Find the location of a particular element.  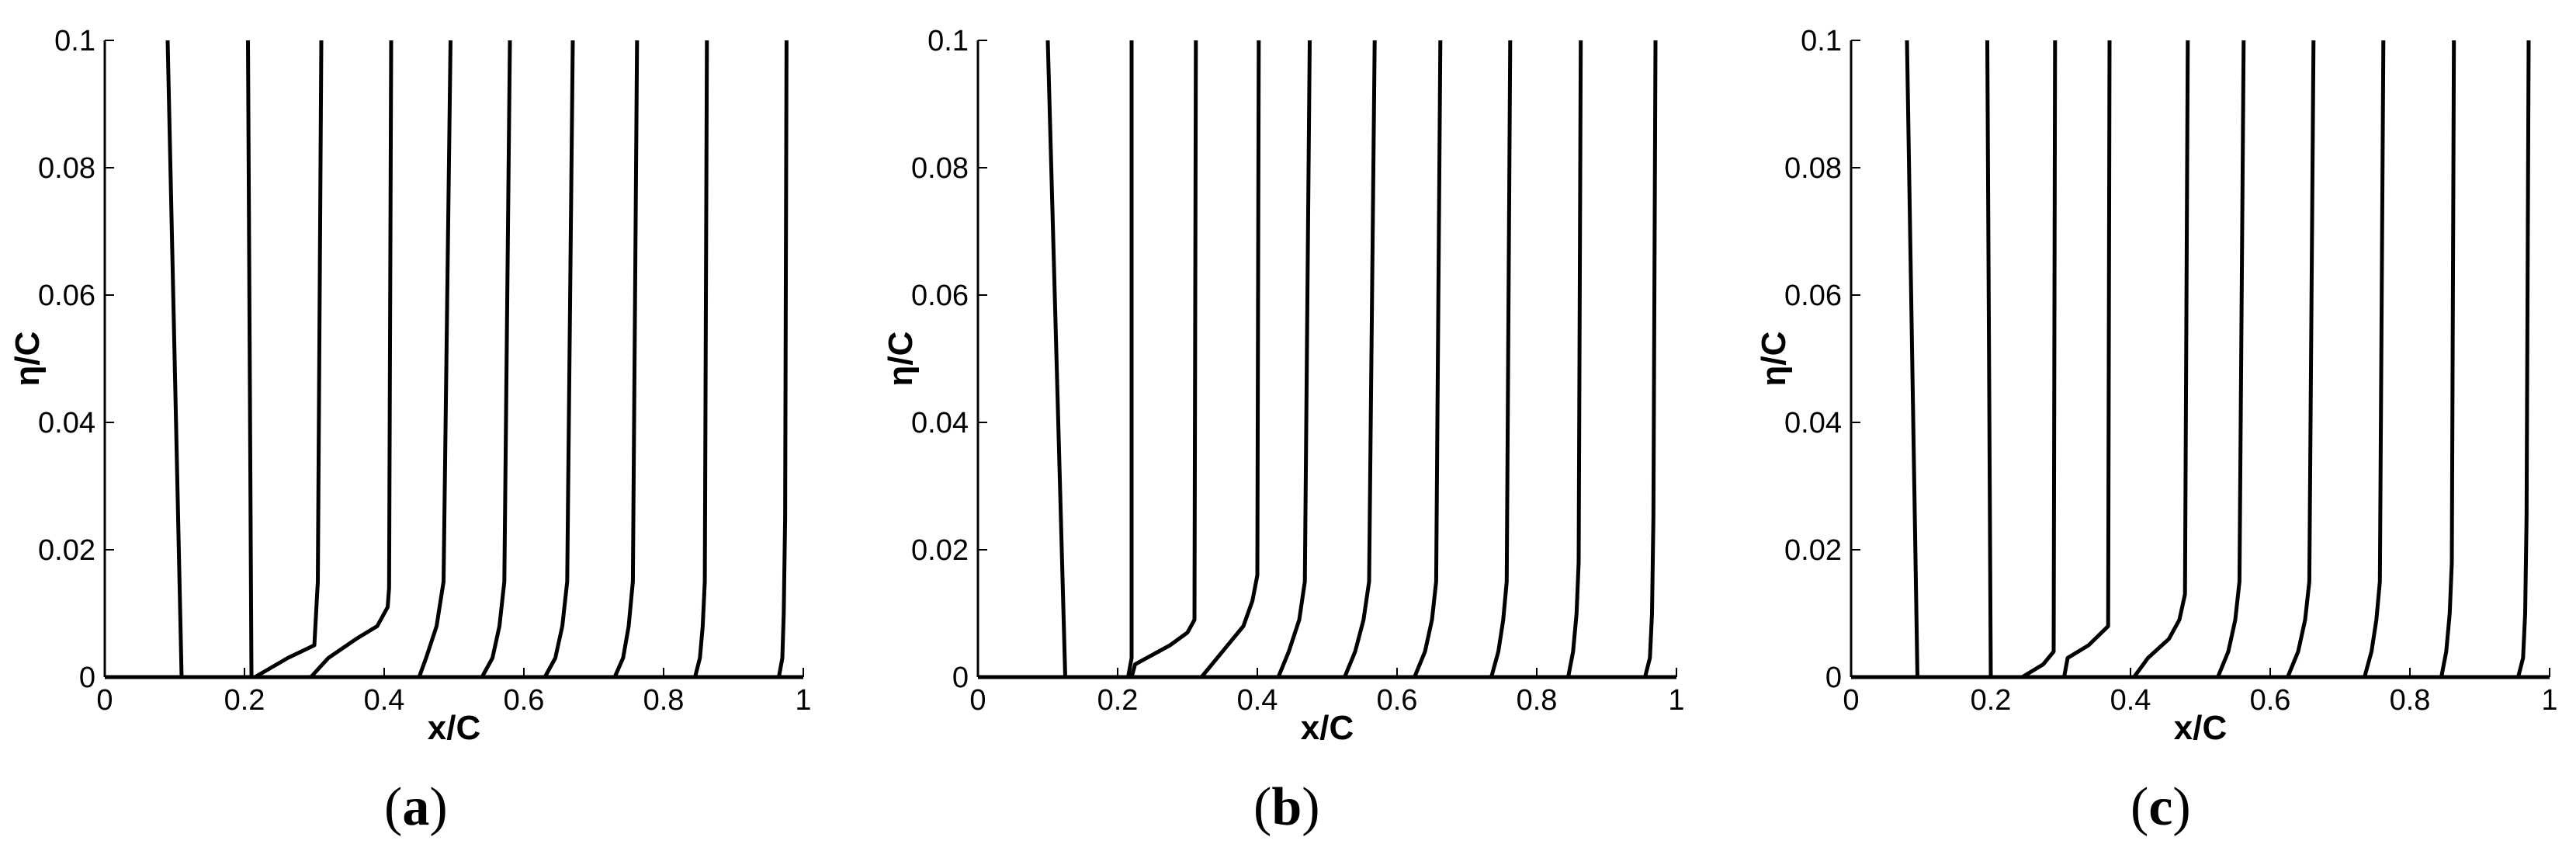

panel-b-label: (b) is located at coordinates (1286, 807).